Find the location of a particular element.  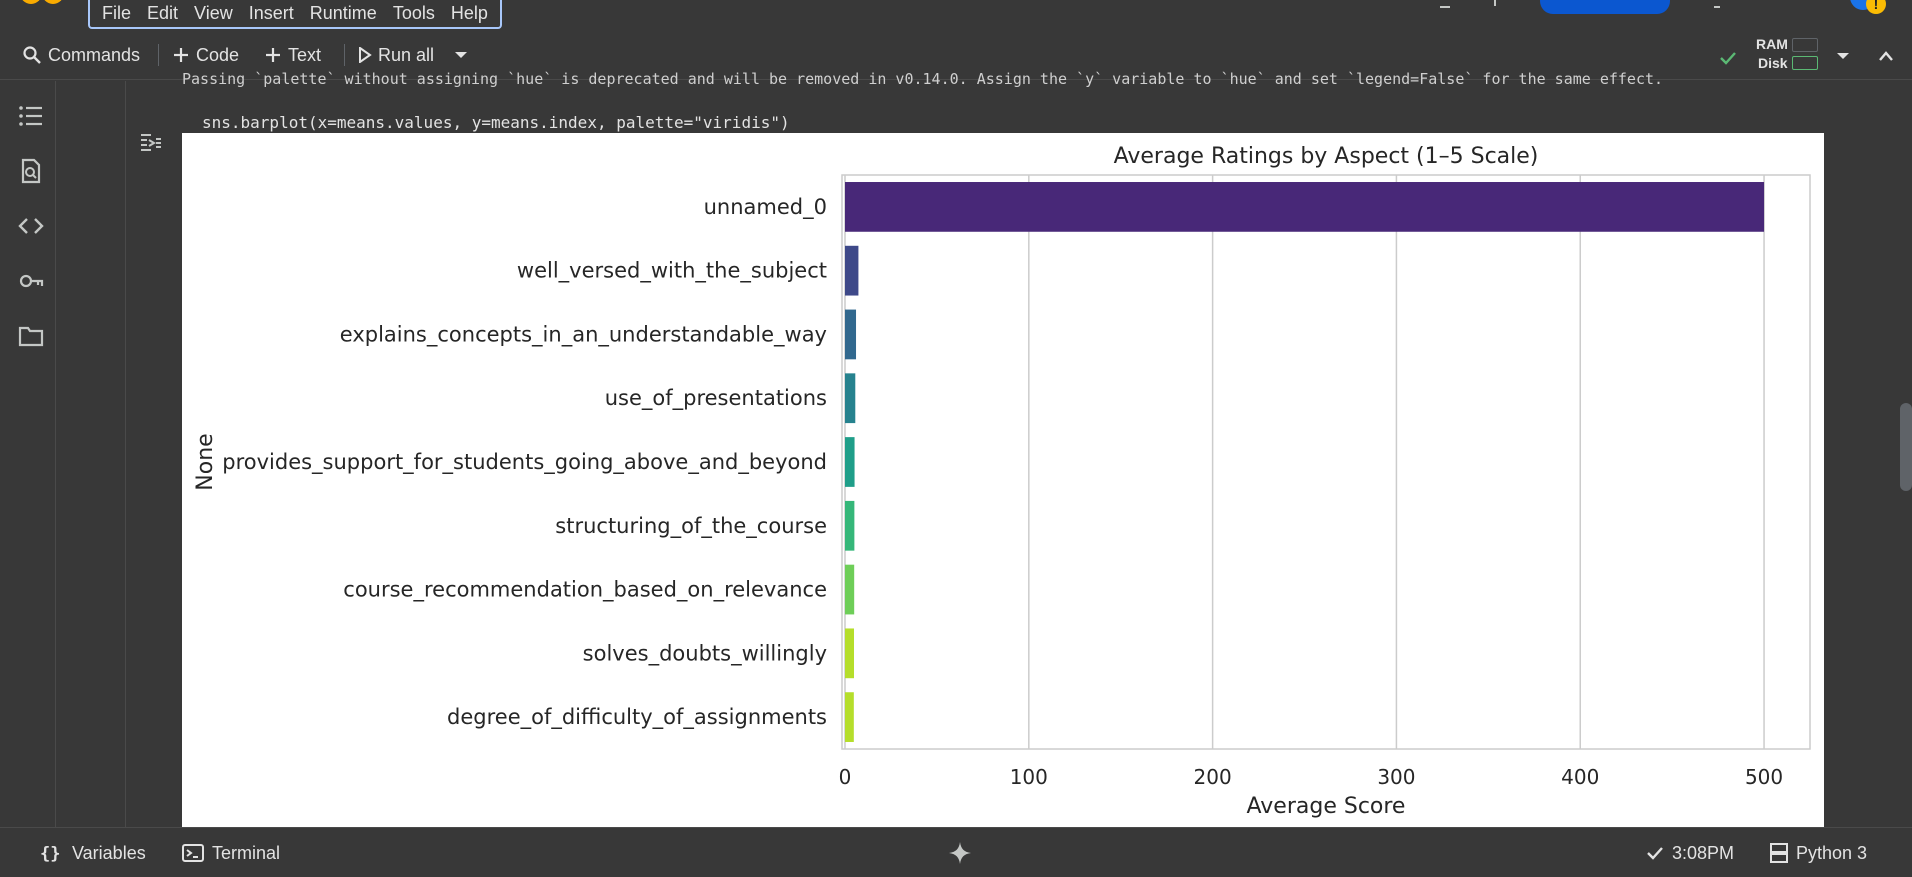

connected-check-icon is located at coordinates (1731, 58).